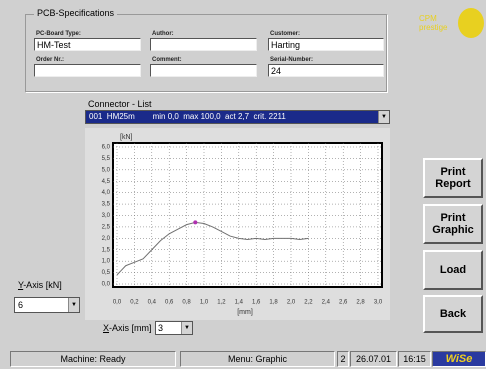  What do you see at coordinates (106, 262) in the screenshot?
I see `y-tick-label: 1,0` at bounding box center [106, 262].